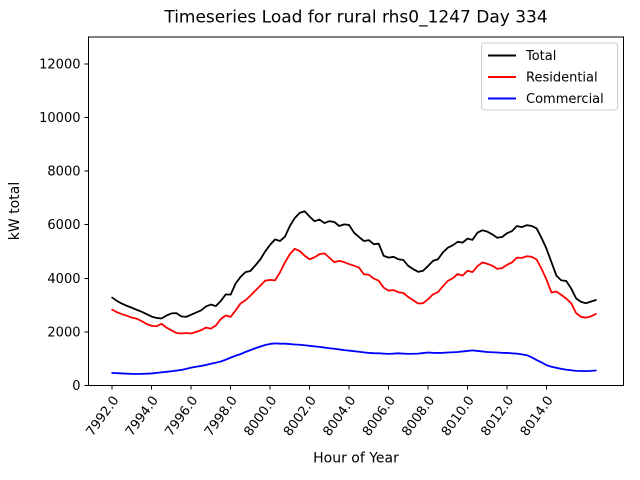  I want to click on legend-frame, so click(549, 76).